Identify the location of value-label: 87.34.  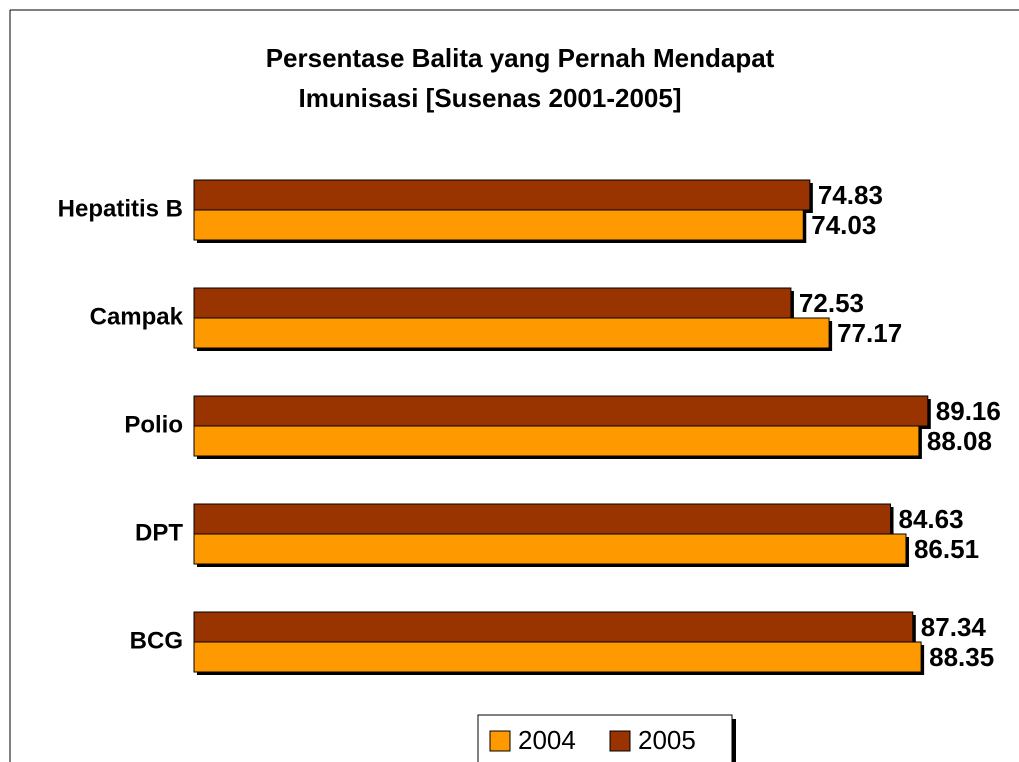
(954, 627).